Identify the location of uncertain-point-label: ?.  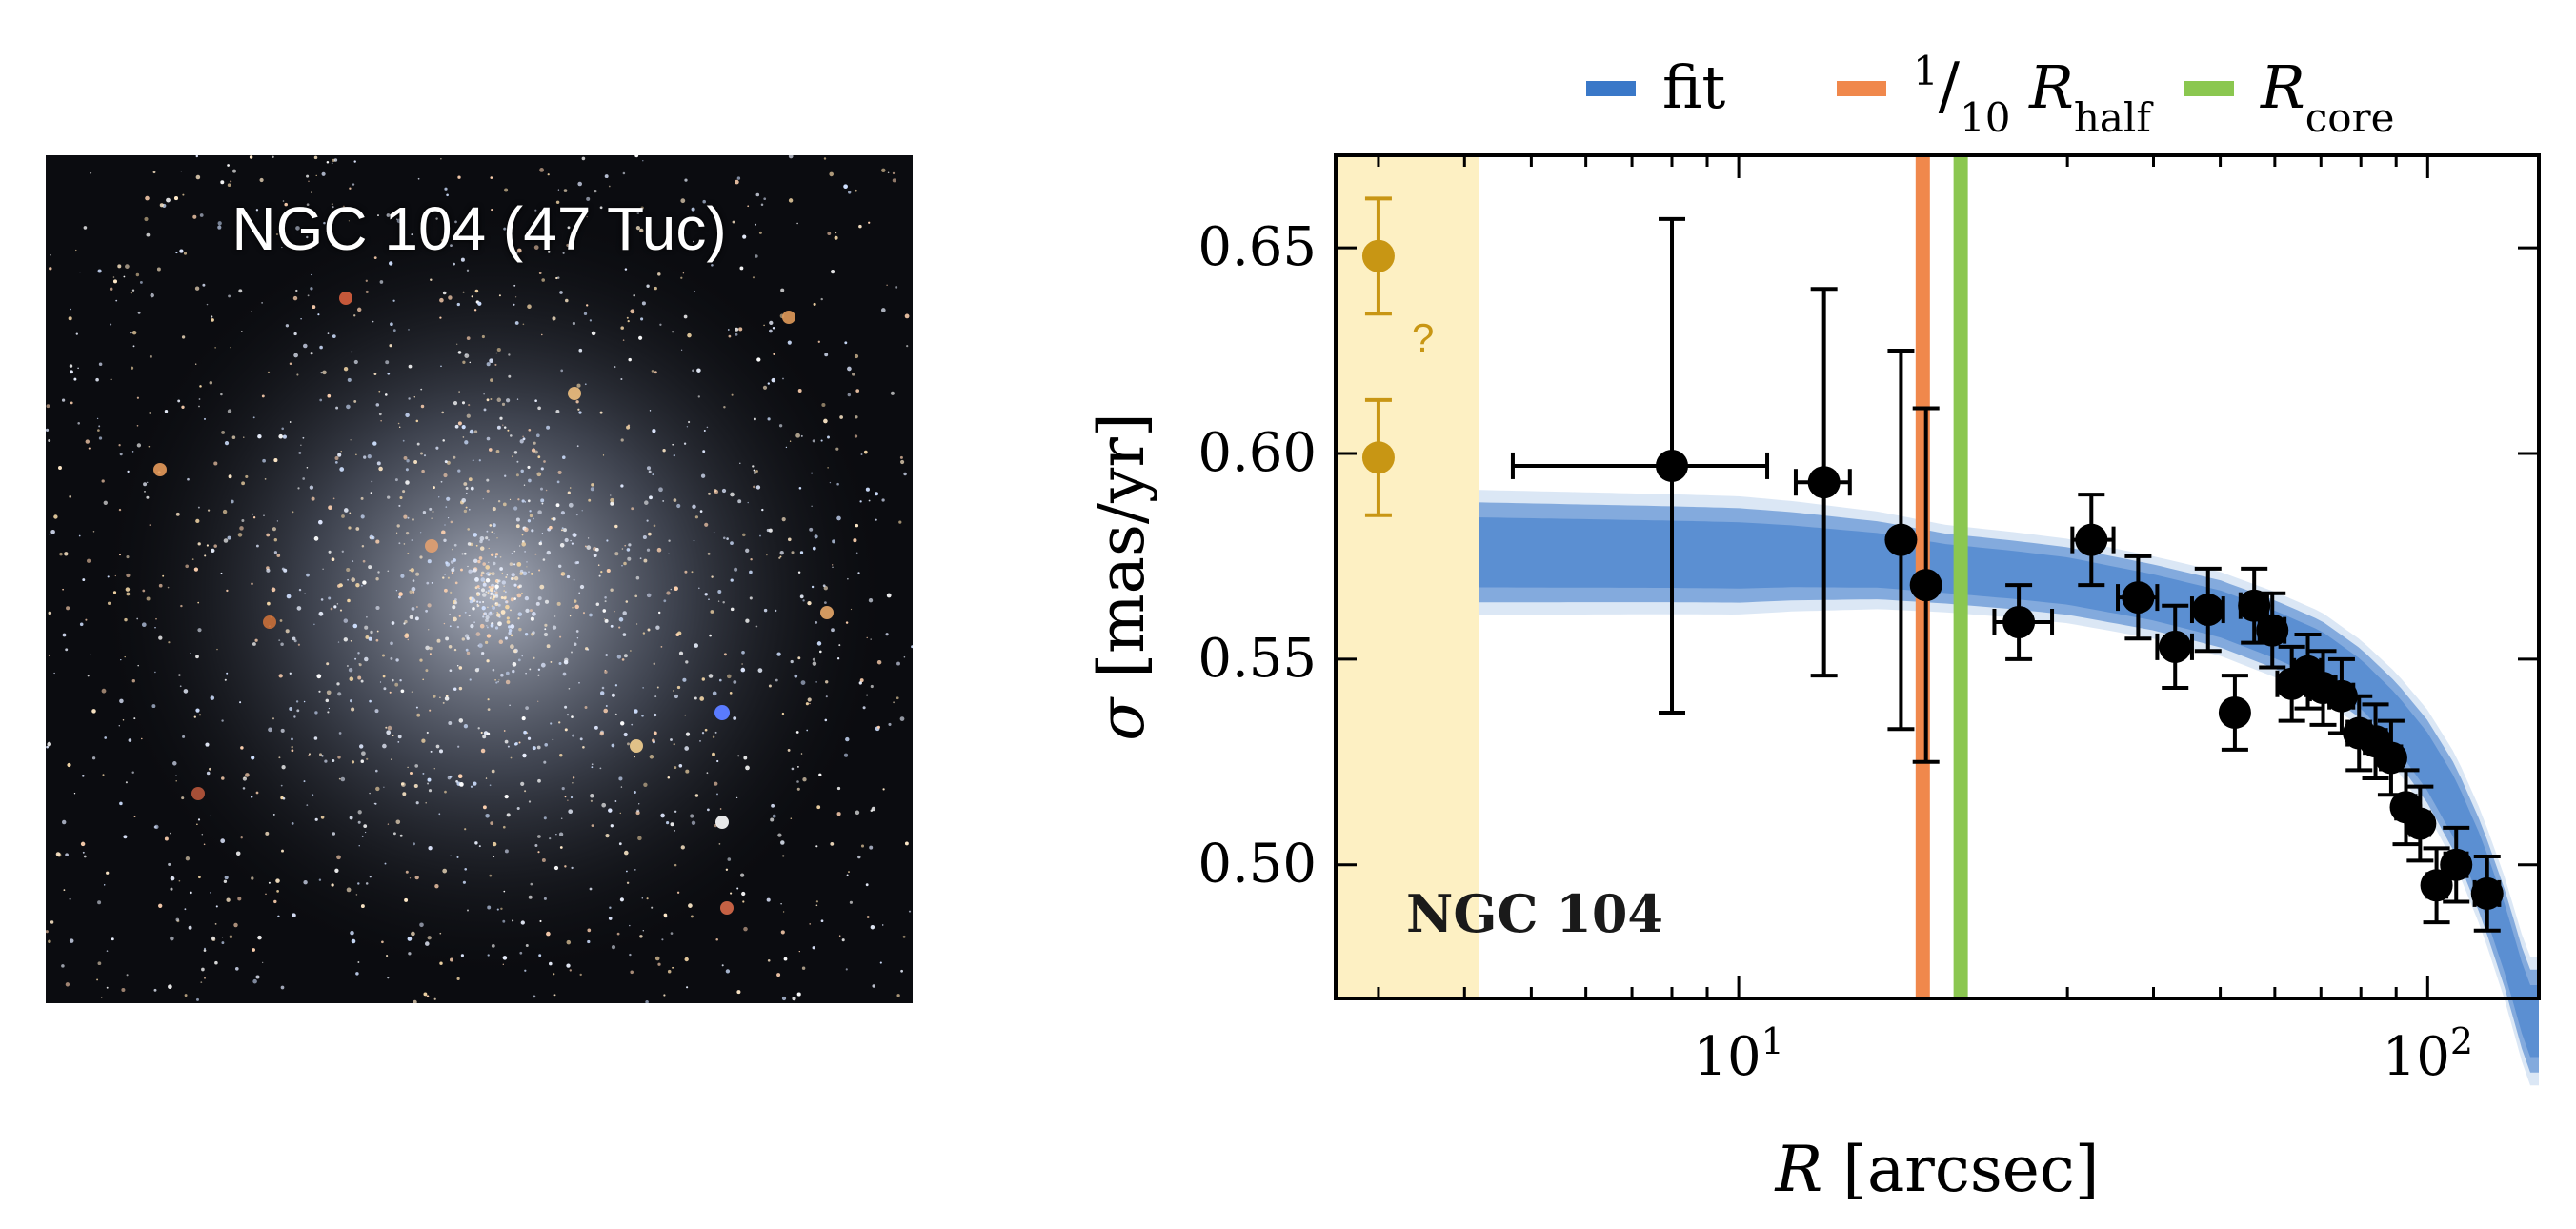
(1423, 337).